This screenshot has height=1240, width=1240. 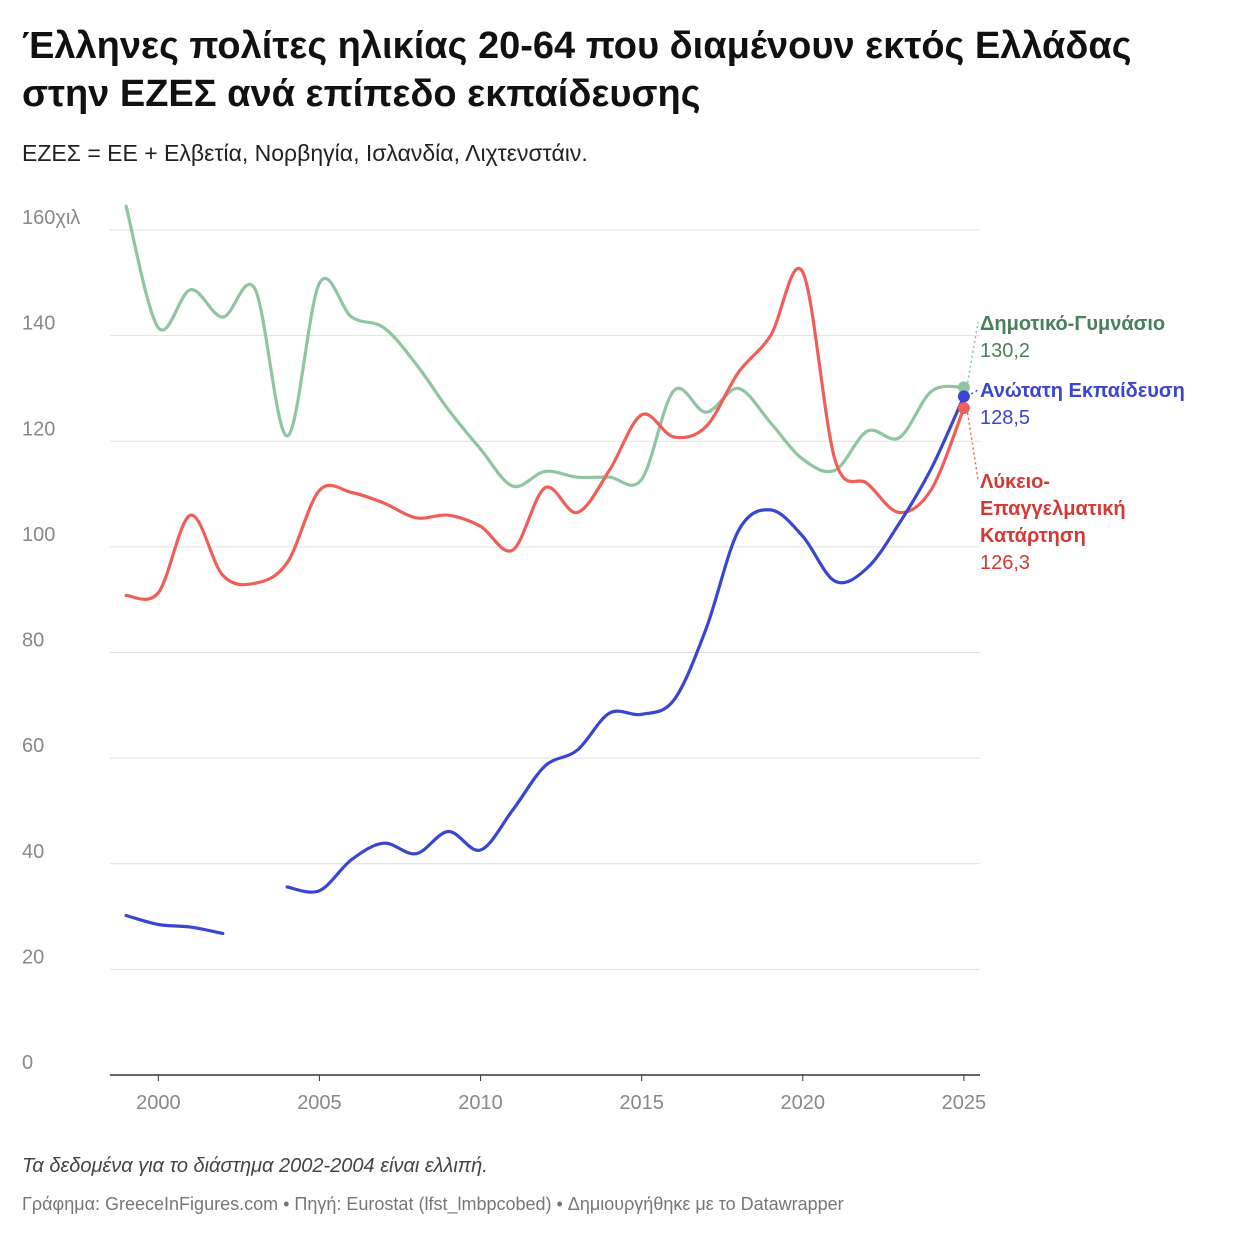 I want to click on y-tick-label: 60, so click(x=33, y=746).